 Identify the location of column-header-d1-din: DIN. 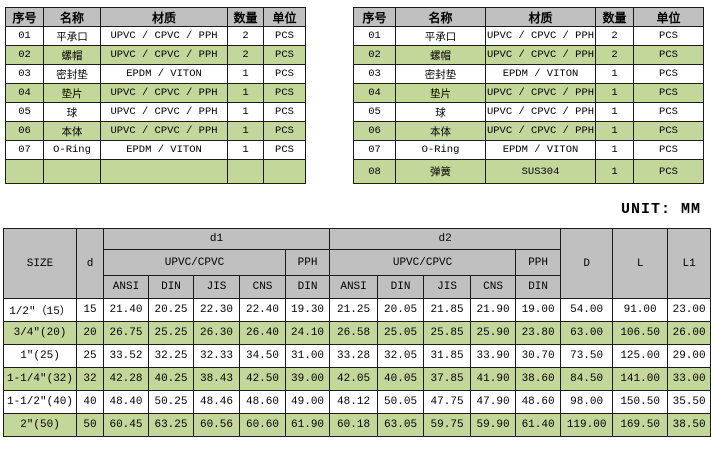
(171, 287).